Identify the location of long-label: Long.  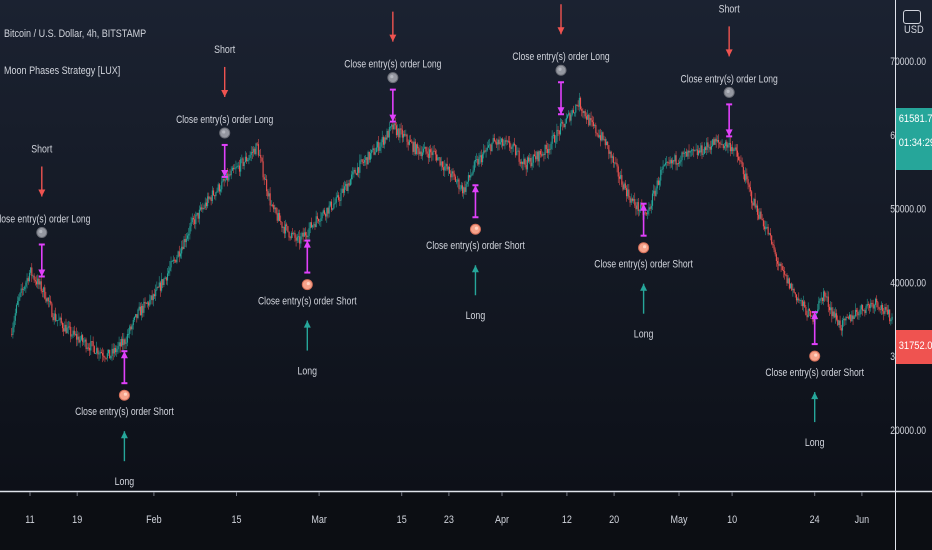
(476, 316).